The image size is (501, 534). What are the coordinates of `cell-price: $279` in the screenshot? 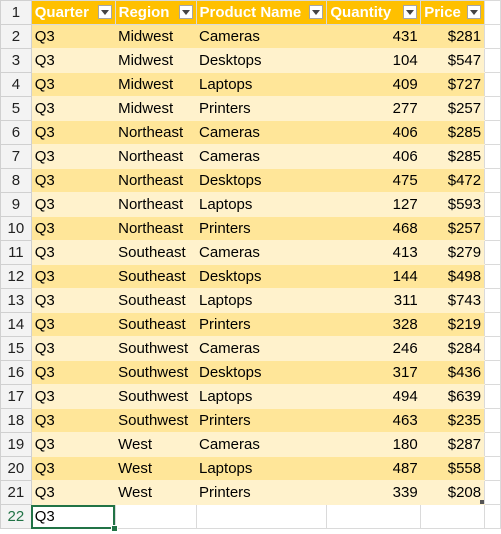 It's located at (452, 252).